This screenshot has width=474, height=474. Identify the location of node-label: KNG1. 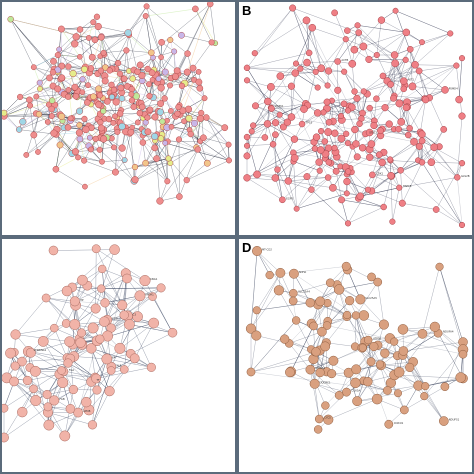
(154, 279).